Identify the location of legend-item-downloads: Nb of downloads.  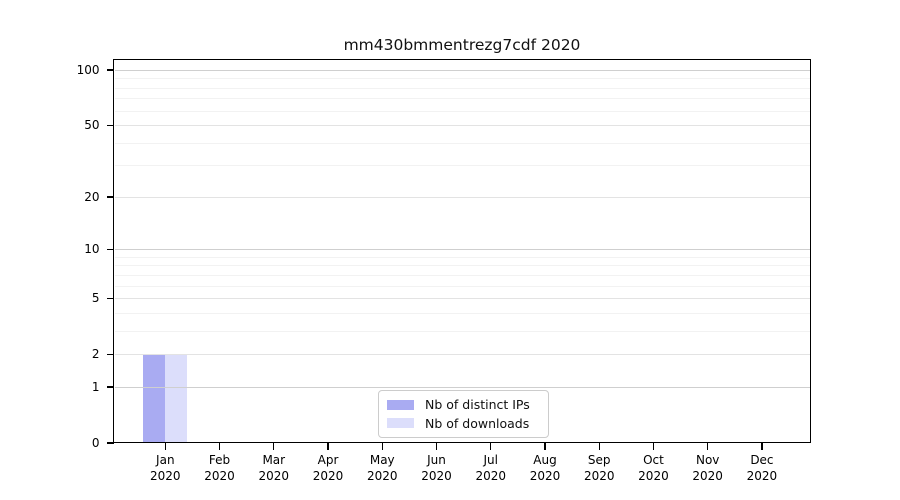
(463, 423).